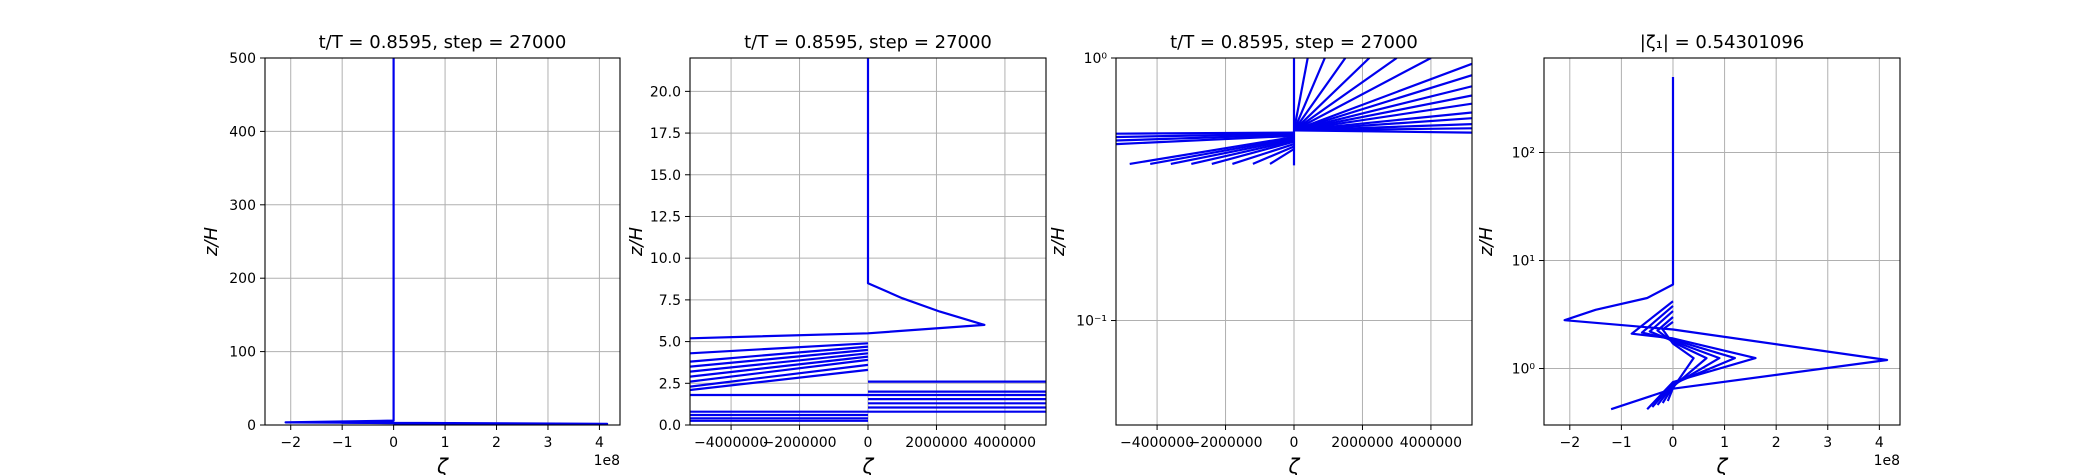 Image resolution: width=2100 pixels, height=475 pixels. I want to click on y-tick-label: 300, so click(242, 206).